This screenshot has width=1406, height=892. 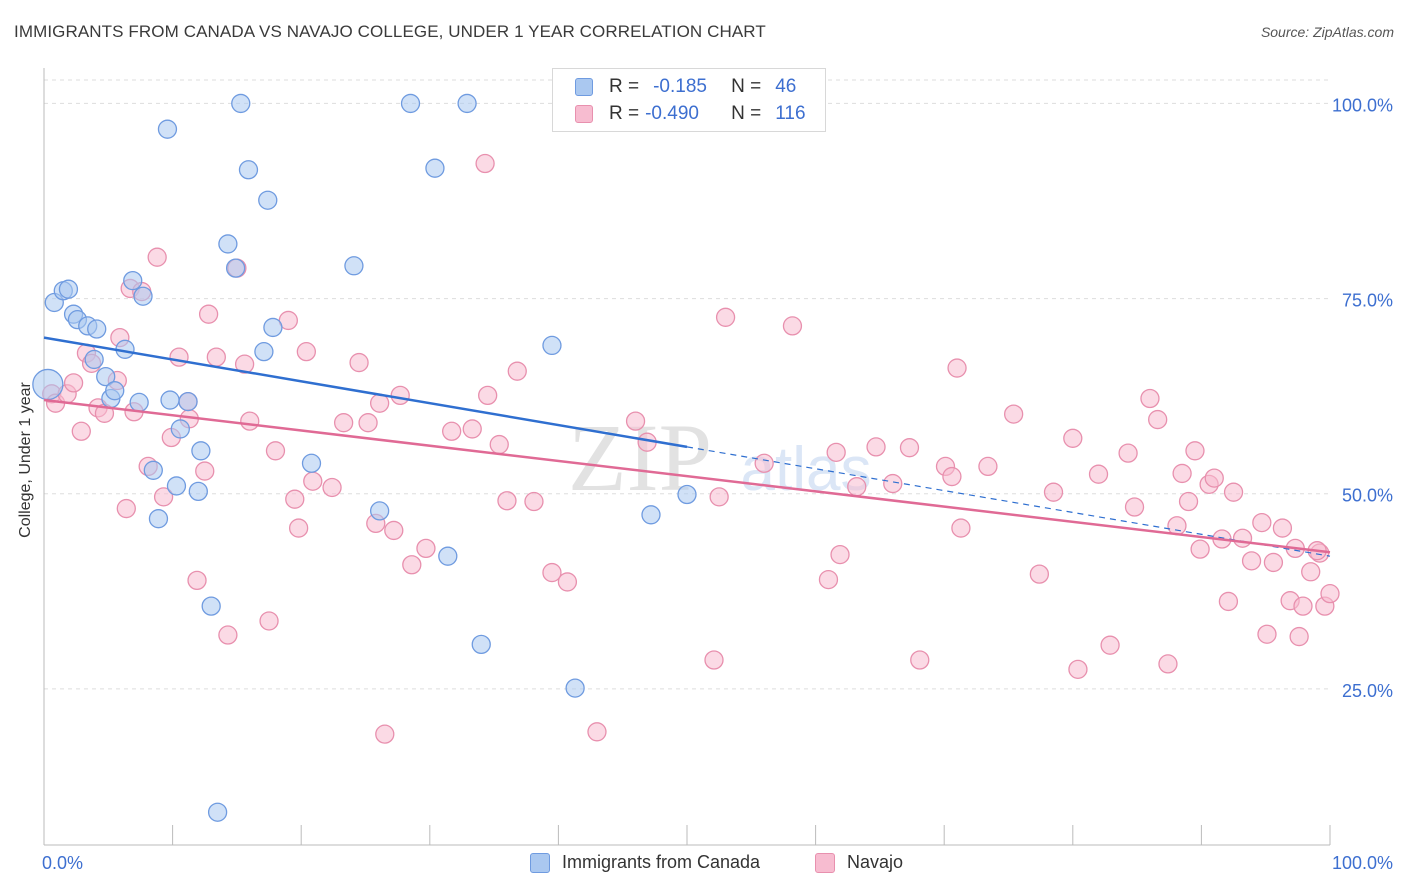 I want to click on series-legend: Immigrants from Canada Navajo, so click(x=703, y=865).